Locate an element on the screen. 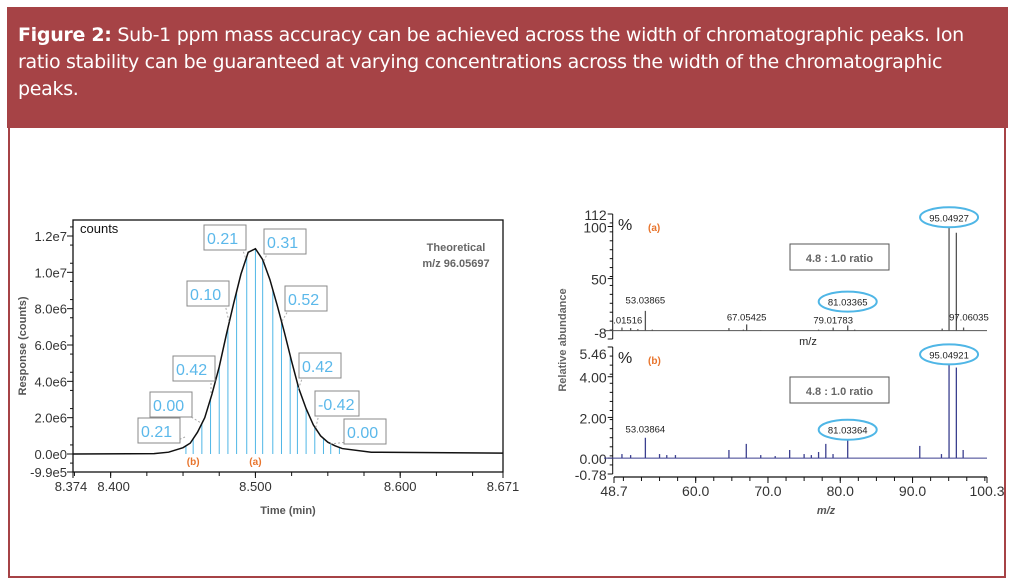 Image resolution: width=1015 pixels, height=588 pixels. ppm-error-value: 0.31 is located at coordinates (282, 243).